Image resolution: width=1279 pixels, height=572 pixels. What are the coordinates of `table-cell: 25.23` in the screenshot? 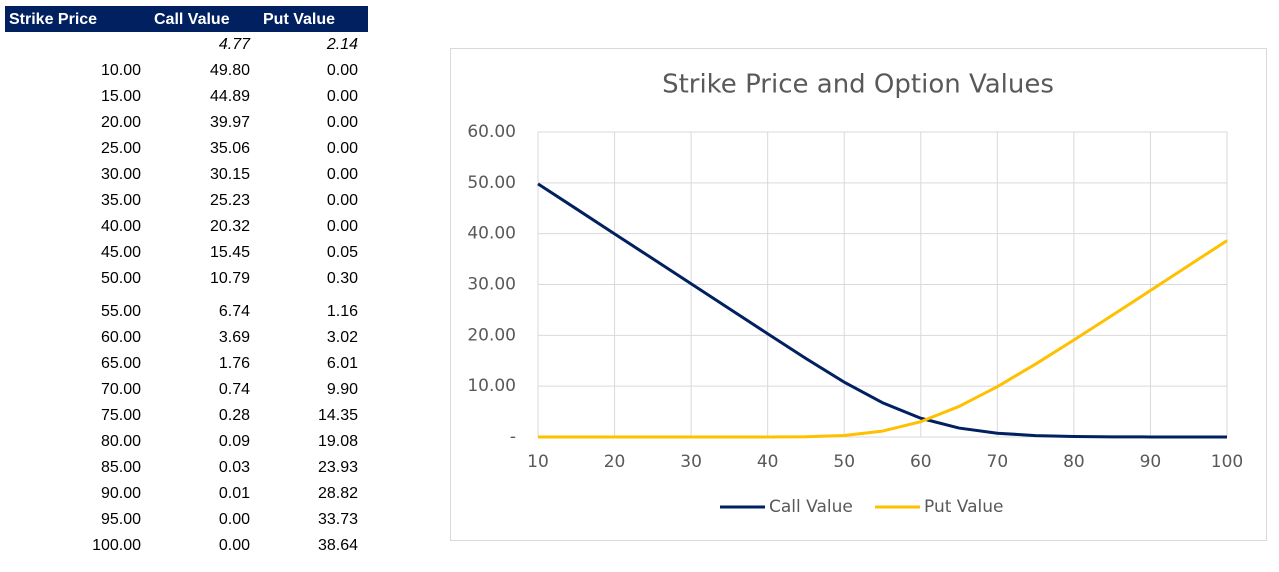 It's located at (230, 200).